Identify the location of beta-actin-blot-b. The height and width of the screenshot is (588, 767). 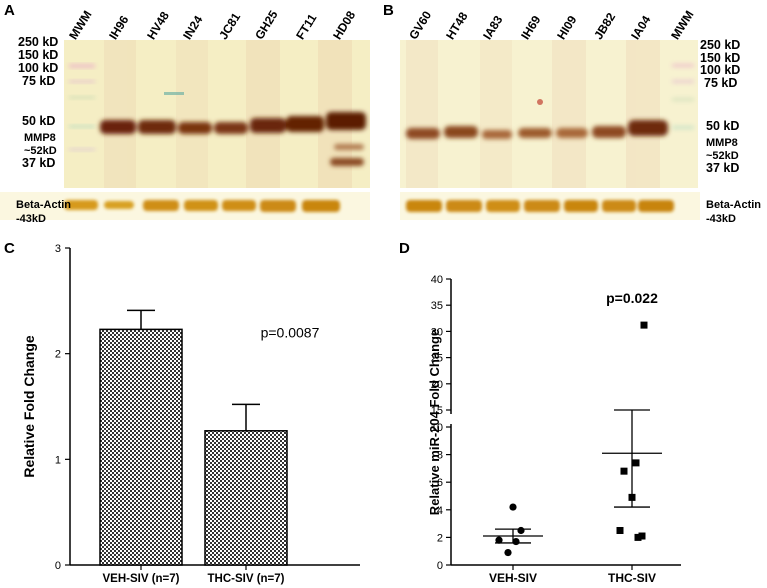
(550, 206).